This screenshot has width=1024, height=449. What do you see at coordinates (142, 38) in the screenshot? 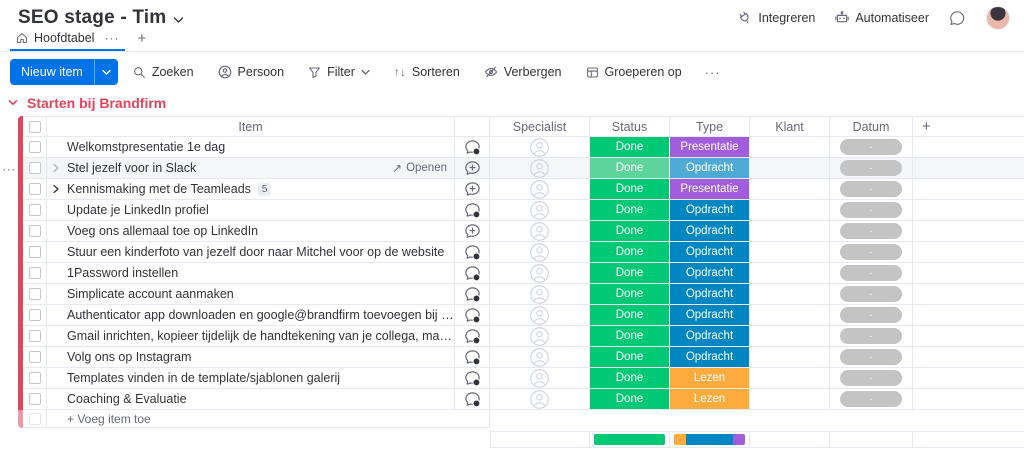
I see `add-tab-button: +` at bounding box center [142, 38].